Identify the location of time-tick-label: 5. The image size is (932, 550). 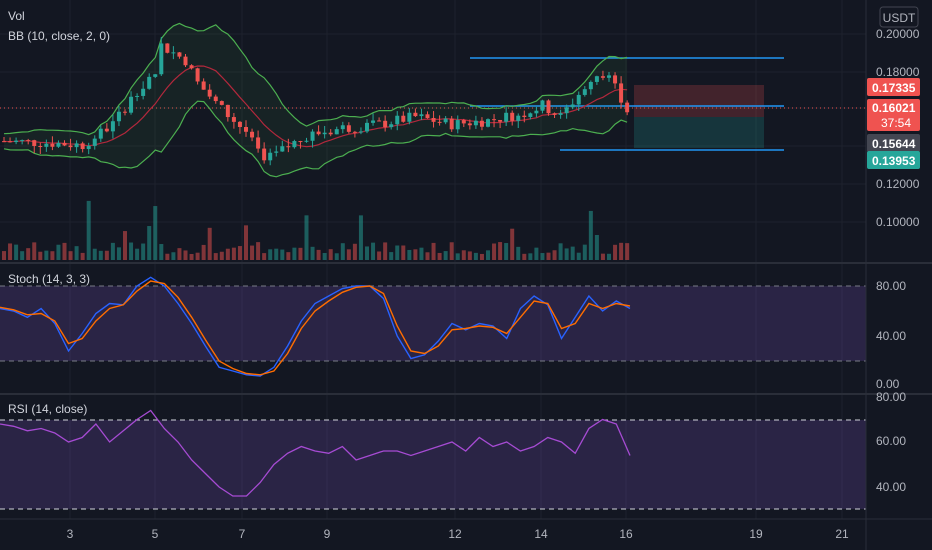
(155, 534).